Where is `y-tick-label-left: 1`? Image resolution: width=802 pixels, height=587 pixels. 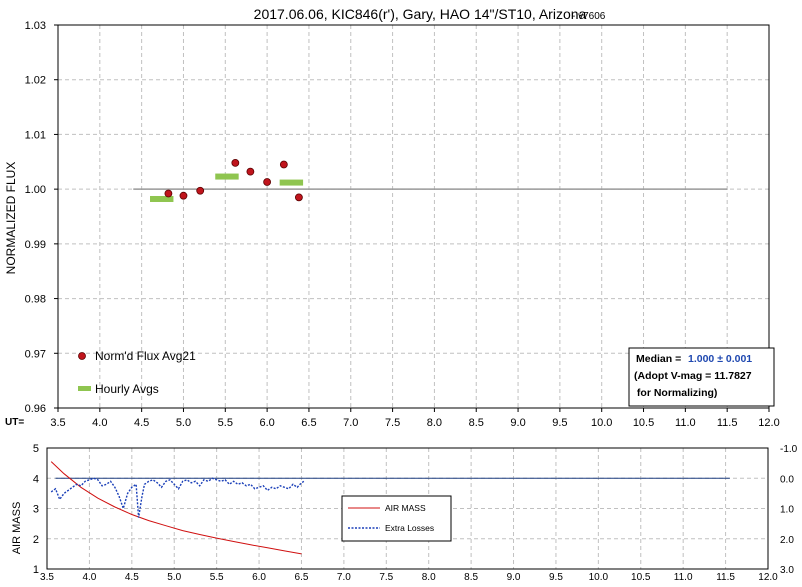 y-tick-label-left: 1 is located at coordinates (36, 570).